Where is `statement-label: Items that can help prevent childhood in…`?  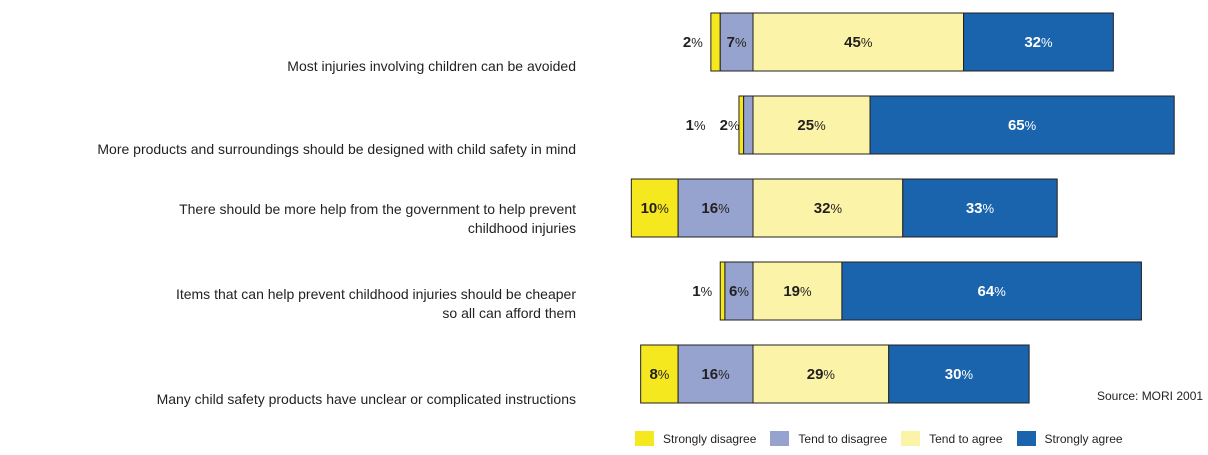
statement-label: Items that can help prevent childhood in… is located at coordinates (376, 304).